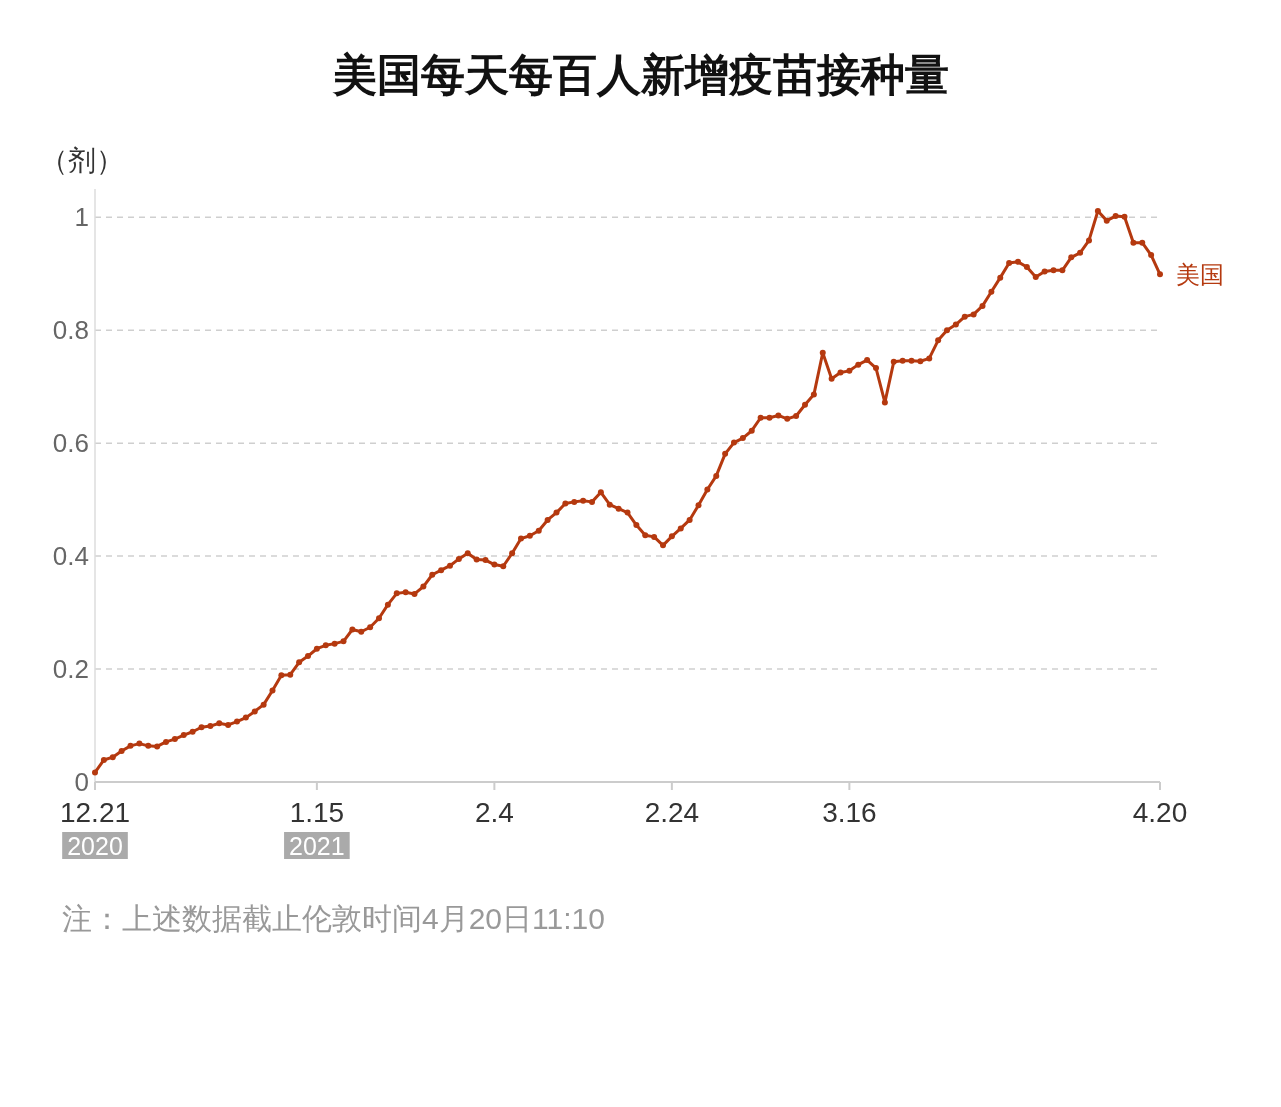  I want to click on ytick-label: 0.6, so click(70, 443).